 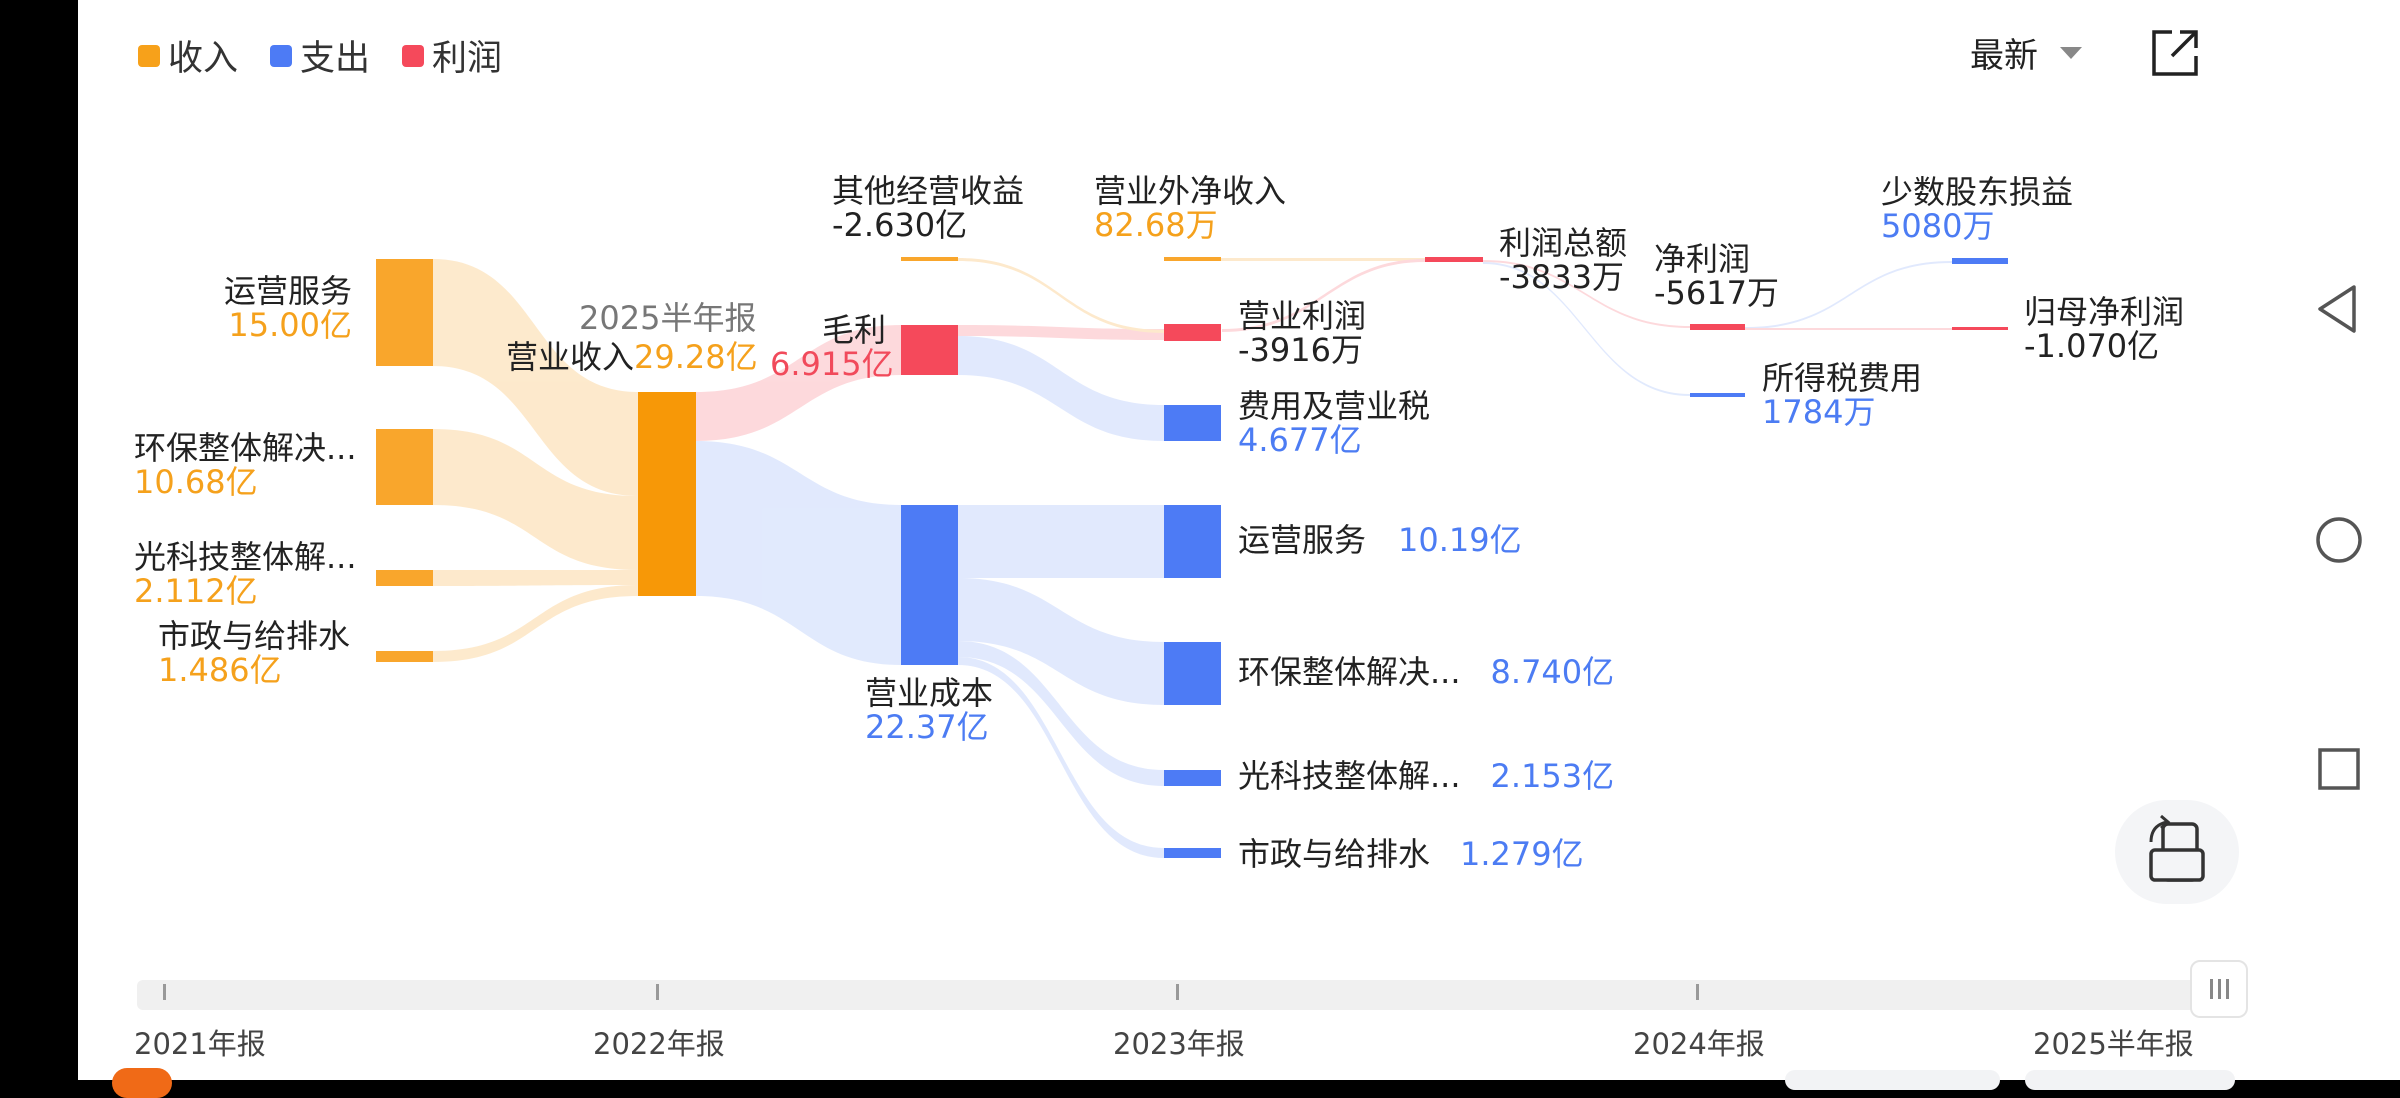 What do you see at coordinates (2071, 52) in the screenshot?
I see `caret-down-icon` at bounding box center [2071, 52].